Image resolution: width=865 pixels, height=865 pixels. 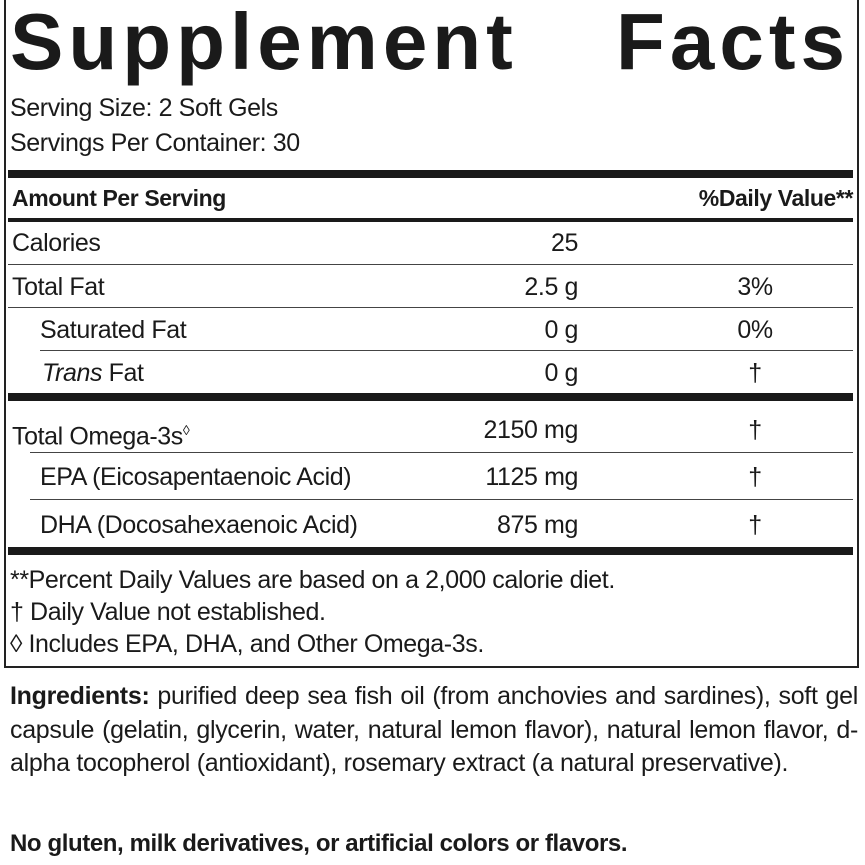 What do you see at coordinates (196, 477) in the screenshot?
I see `nutrient-name: EPA (Eicosapentaenoic Acid)` at bounding box center [196, 477].